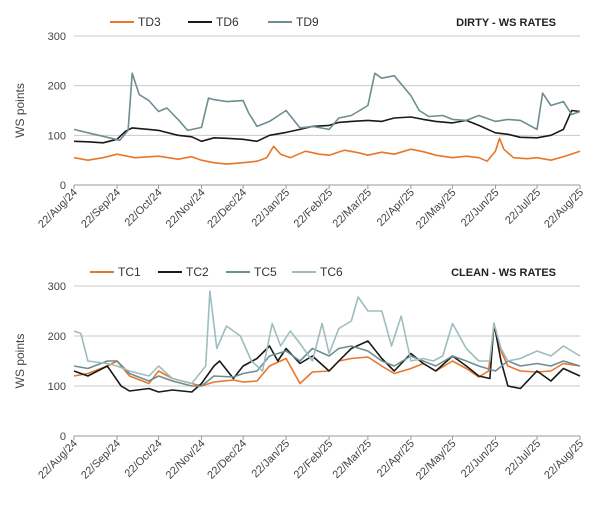  What do you see at coordinates (506, 23) in the screenshot?
I see `chart-title: DIRTY - WS RATES` at bounding box center [506, 23].